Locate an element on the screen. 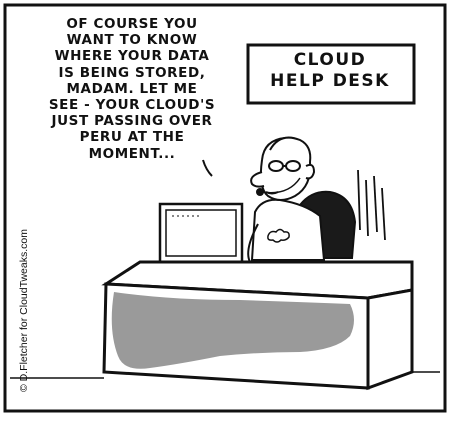 The height and width of the screenshot is (423, 450). sign-line-2: HELP DESK is located at coordinates (330, 81).